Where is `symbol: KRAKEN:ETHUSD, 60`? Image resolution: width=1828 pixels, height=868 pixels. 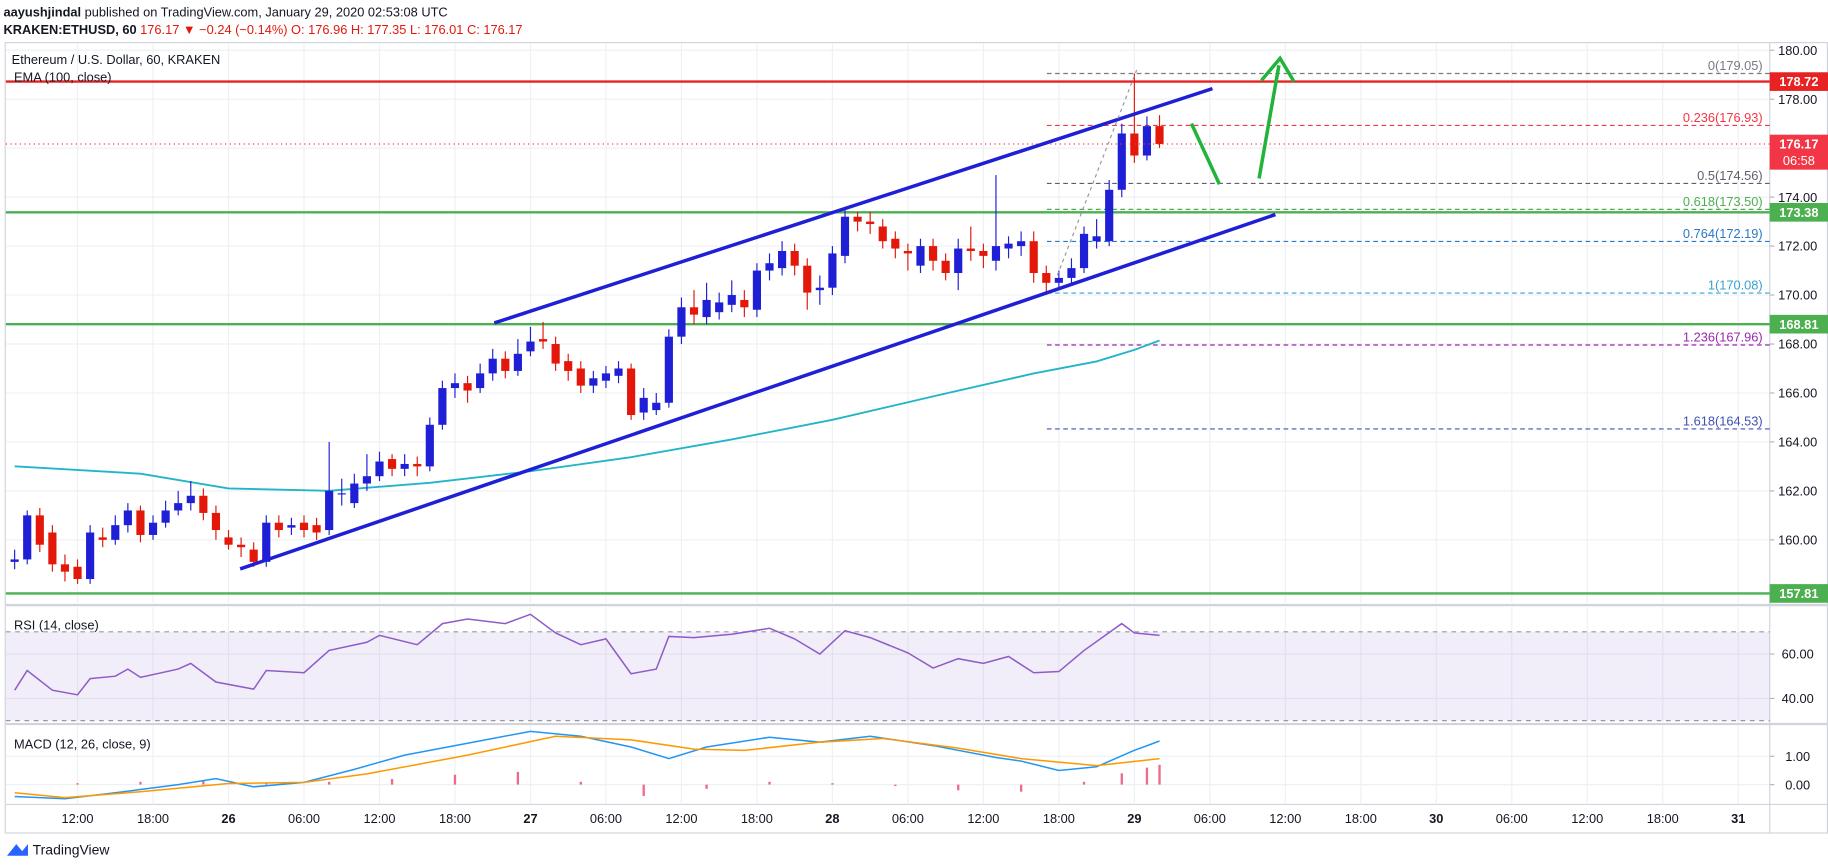 symbol: KRAKEN:ETHUSD, 60 is located at coordinates (69, 29).